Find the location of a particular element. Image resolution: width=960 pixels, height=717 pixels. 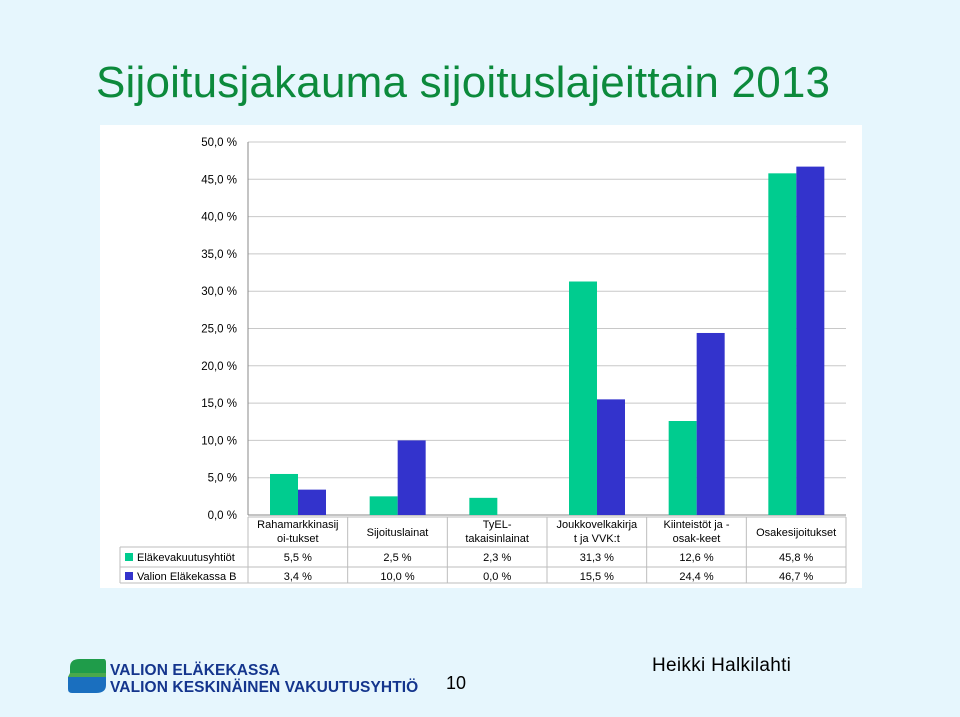

category-label: oi-tukset is located at coordinates (298, 539).